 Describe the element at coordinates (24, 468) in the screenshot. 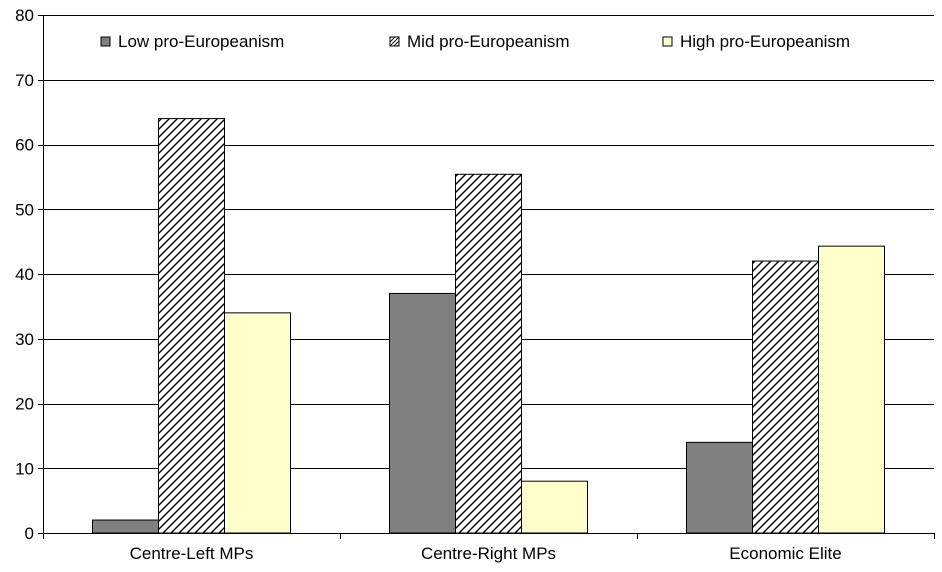

I see `y-tick-label-10: 10` at that location.